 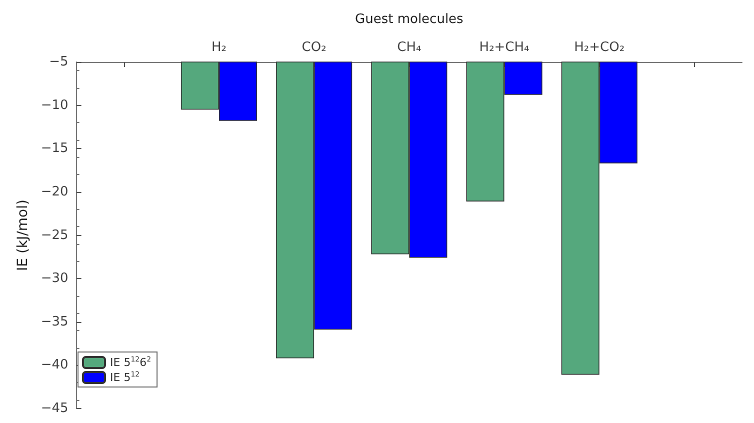 I want to click on y-tick-label: −30, so click(x=54, y=278).